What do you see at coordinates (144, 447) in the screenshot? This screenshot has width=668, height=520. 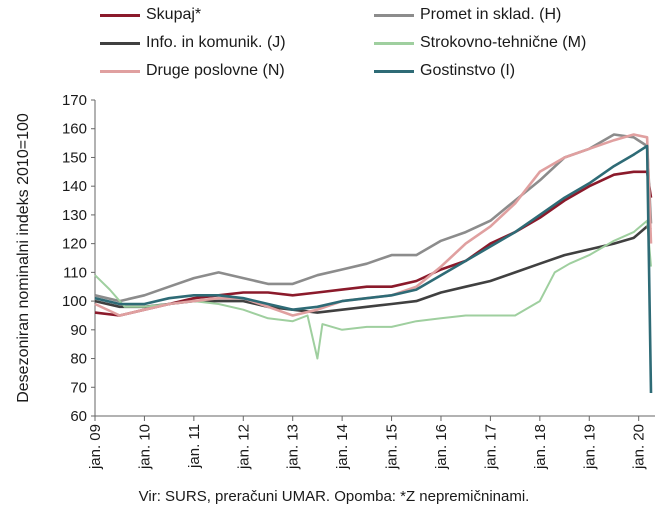 I see `x-tick-label: jan. 10` at bounding box center [144, 447].